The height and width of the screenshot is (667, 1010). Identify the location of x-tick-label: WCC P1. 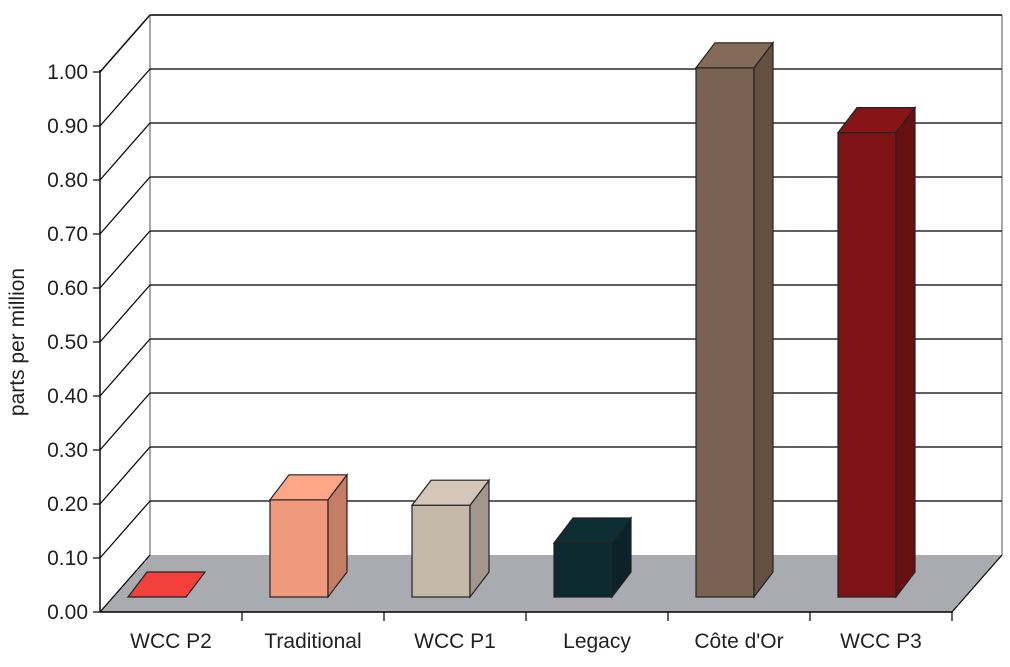
(455, 641).